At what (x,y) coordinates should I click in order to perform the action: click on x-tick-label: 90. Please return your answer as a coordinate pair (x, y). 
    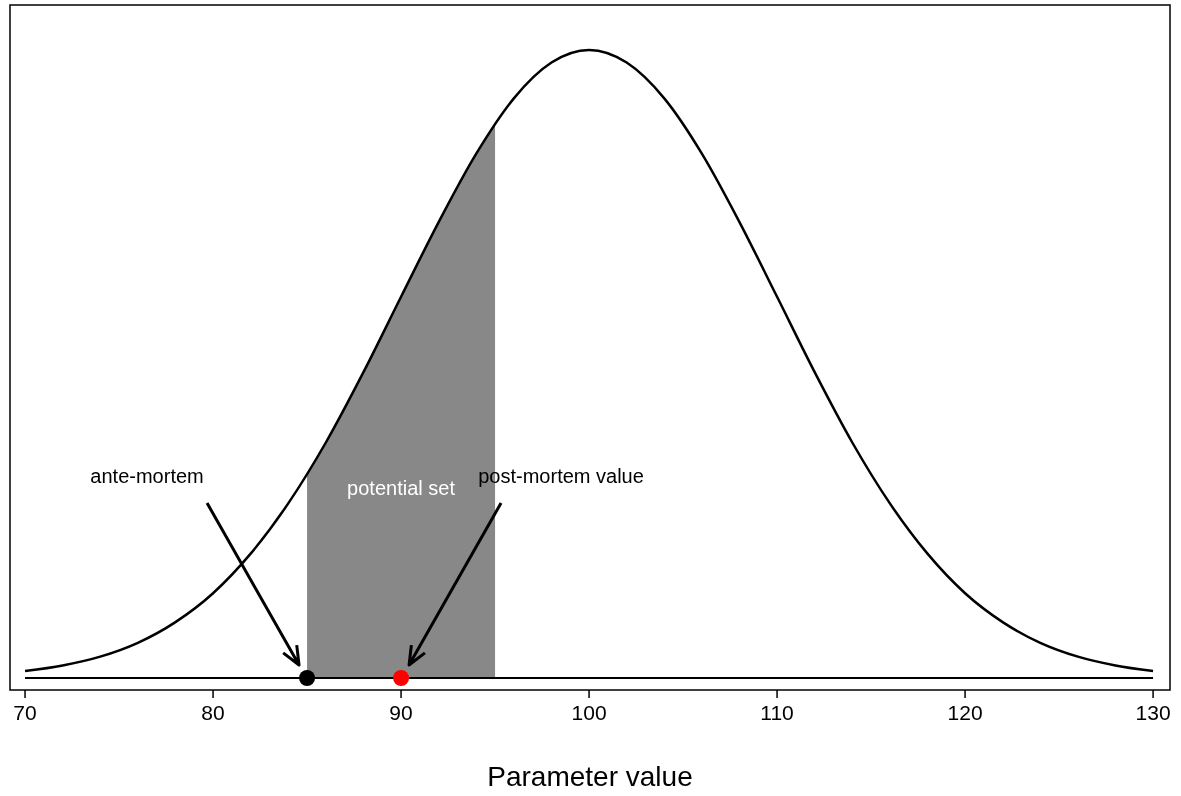
    Looking at the image, I should click on (401, 712).